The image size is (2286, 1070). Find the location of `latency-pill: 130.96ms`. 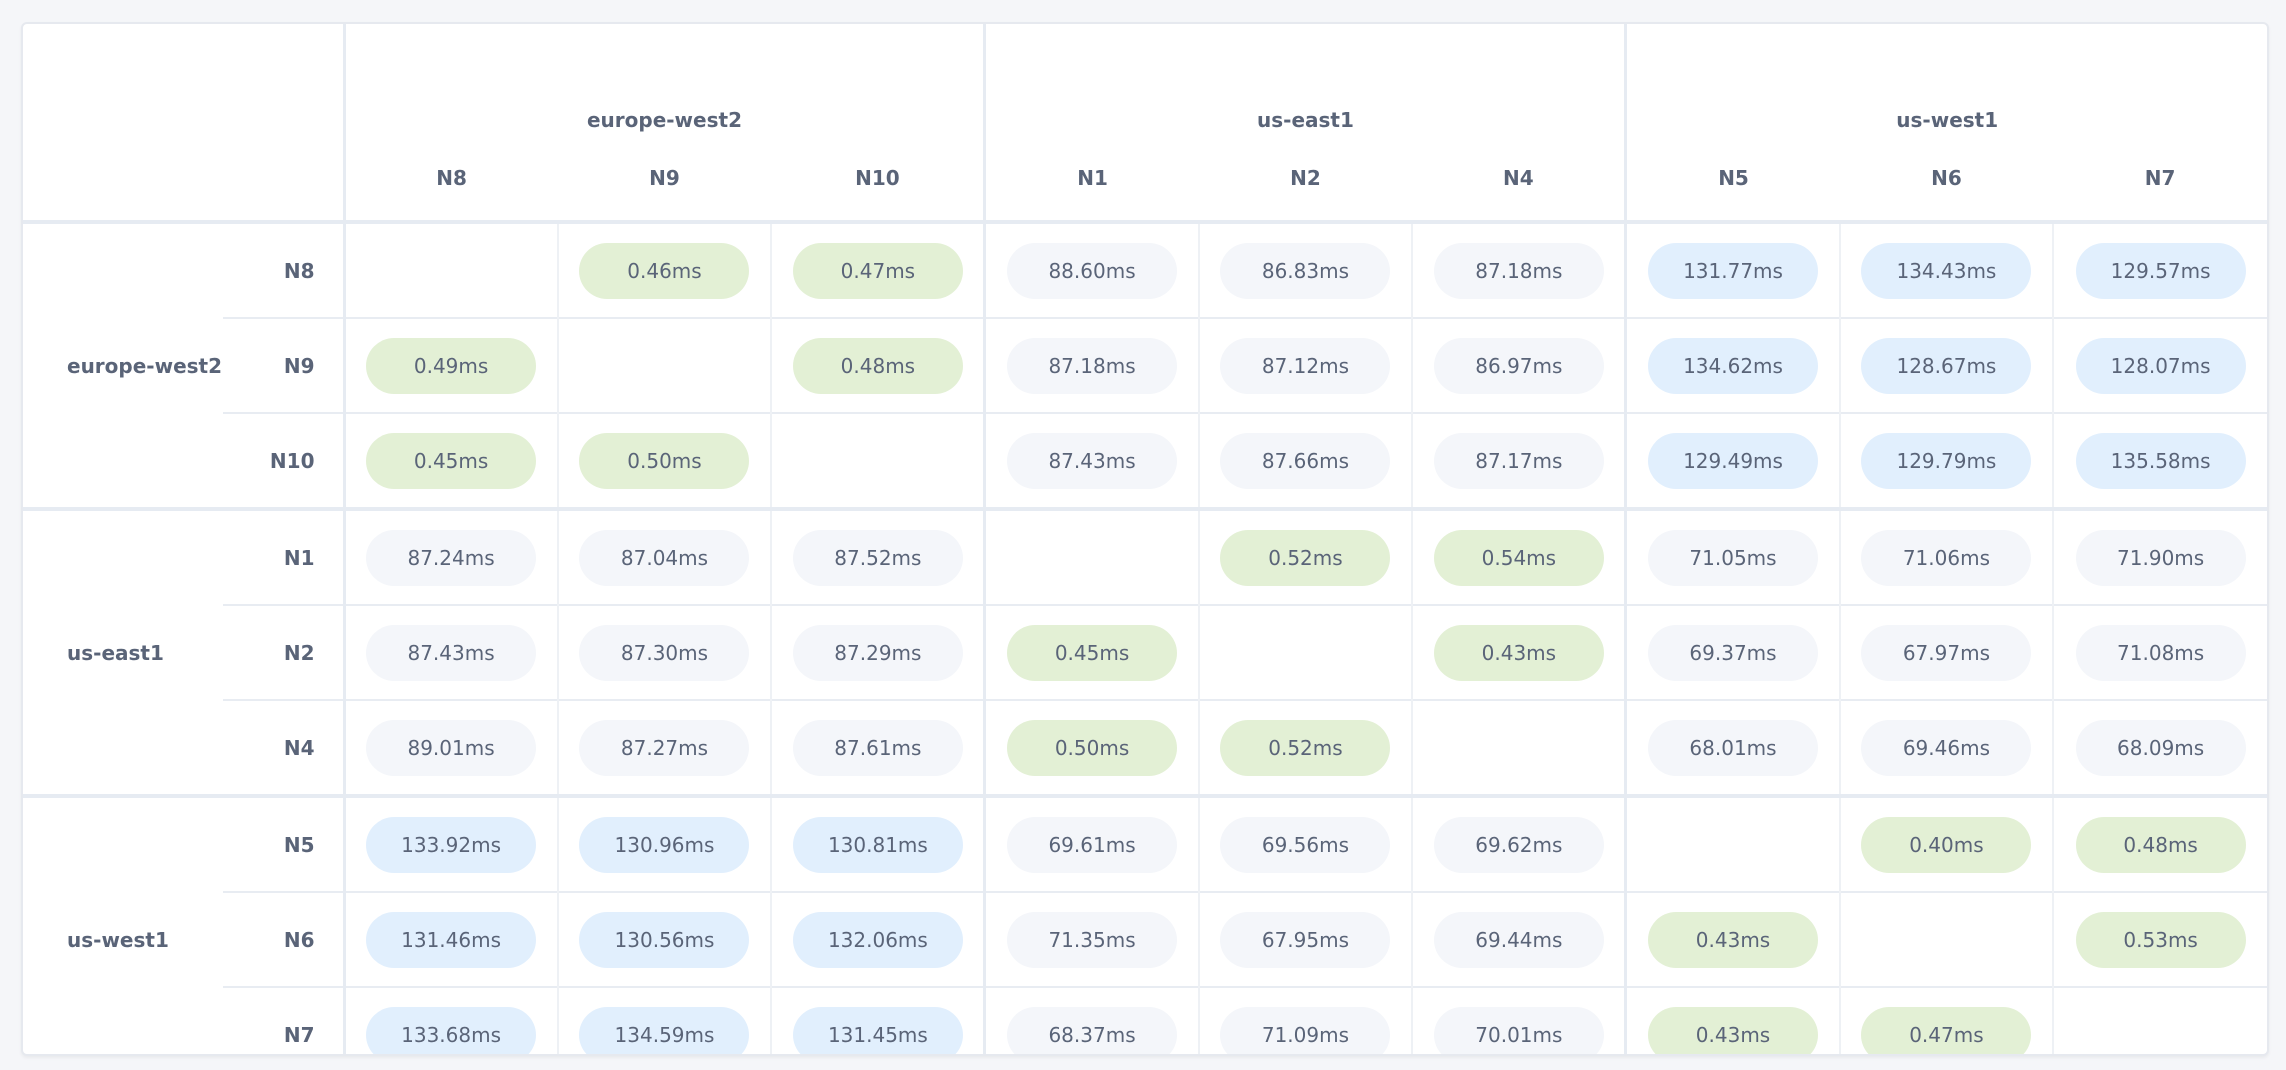

latency-pill: 130.96ms is located at coordinates (664, 844).